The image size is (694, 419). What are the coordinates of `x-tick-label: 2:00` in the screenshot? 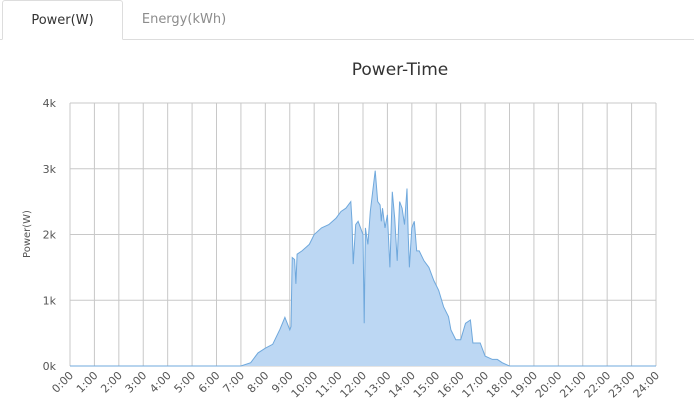 It's located at (111, 382).